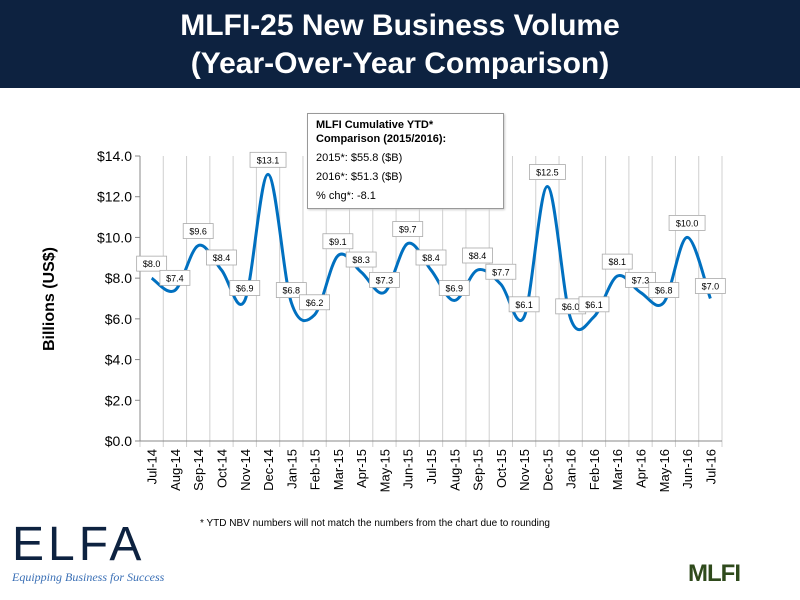 This screenshot has height=600, width=800. I want to click on x-tick-label: Feb-16, so click(594, 469).